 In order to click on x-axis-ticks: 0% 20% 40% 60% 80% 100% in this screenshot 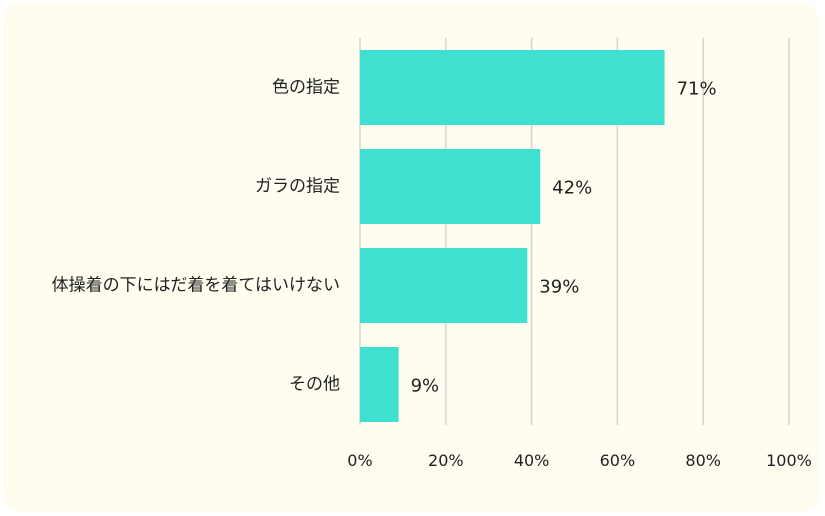, I will do `click(579, 460)`.